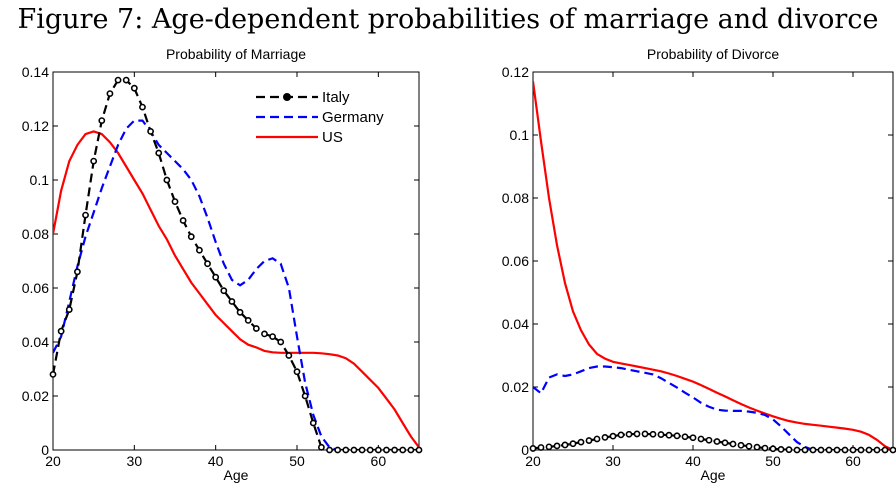  Describe the element at coordinates (673, 407) in the screenshot. I see `series-line-germany` at that location.